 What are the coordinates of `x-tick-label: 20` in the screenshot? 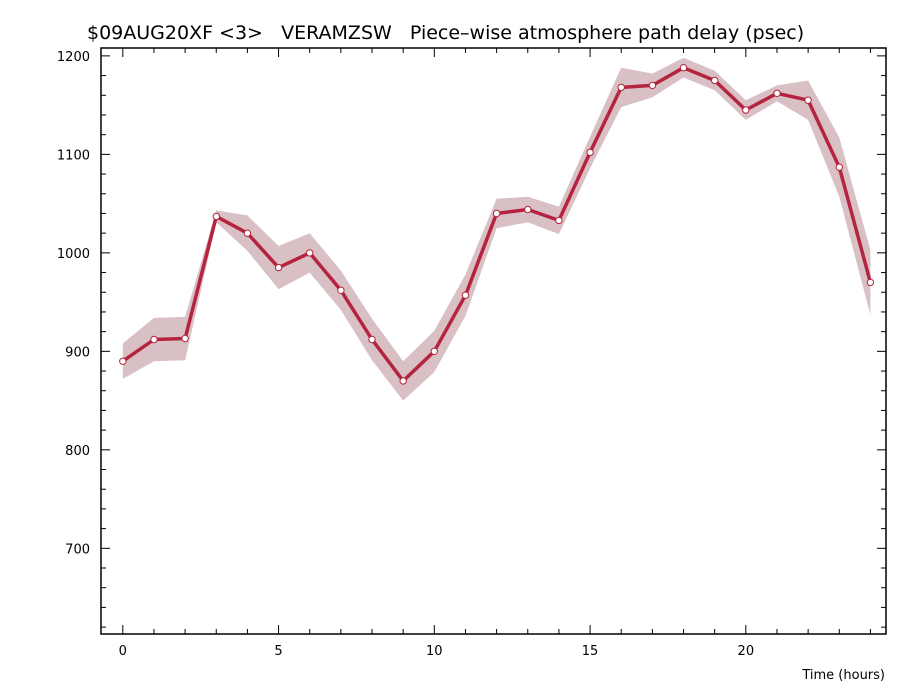 It's located at (746, 651).